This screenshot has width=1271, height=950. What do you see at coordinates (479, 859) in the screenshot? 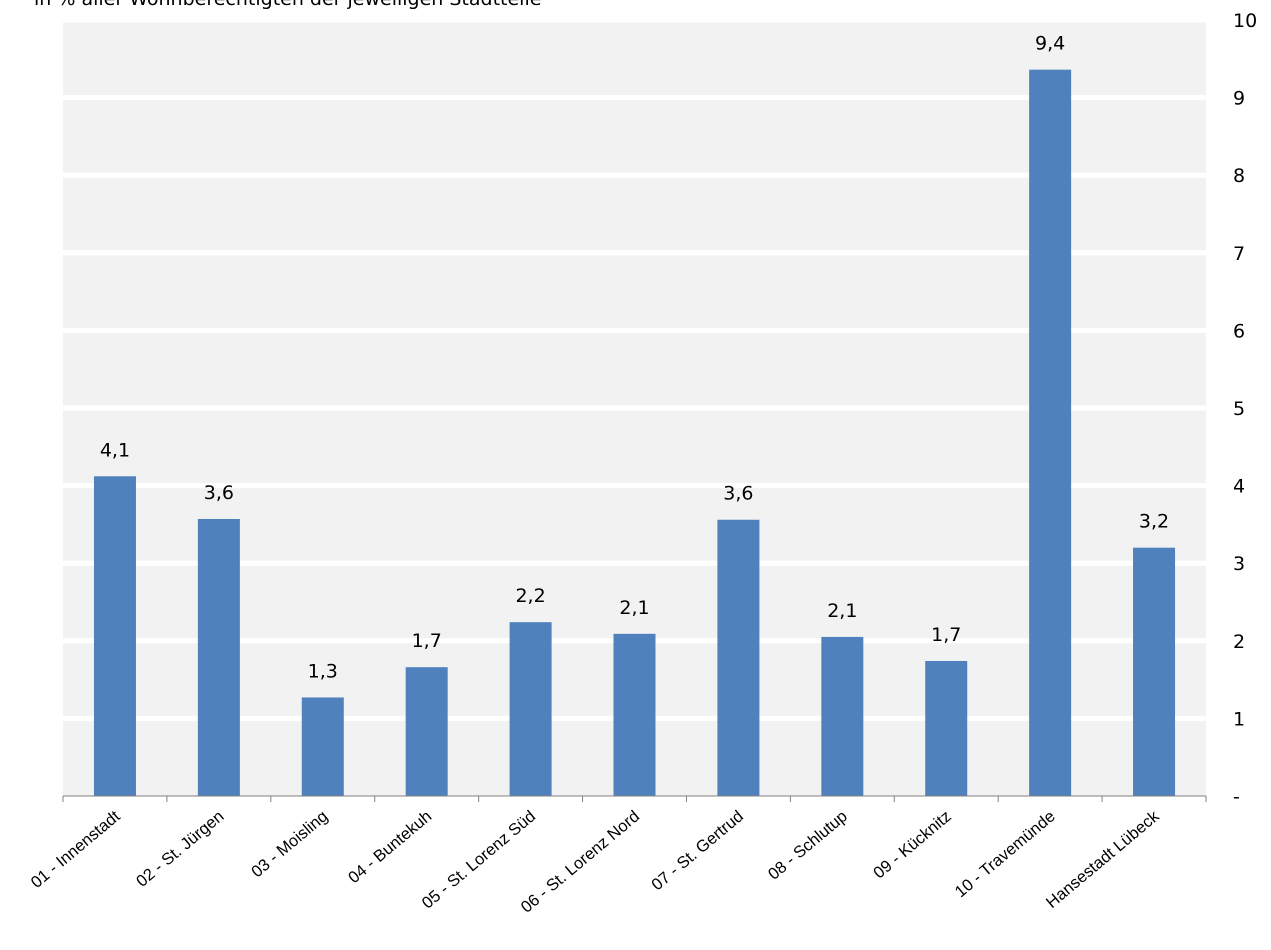
I see `x-tick-label: 05 - St. Lorenz Süd` at bounding box center [479, 859].